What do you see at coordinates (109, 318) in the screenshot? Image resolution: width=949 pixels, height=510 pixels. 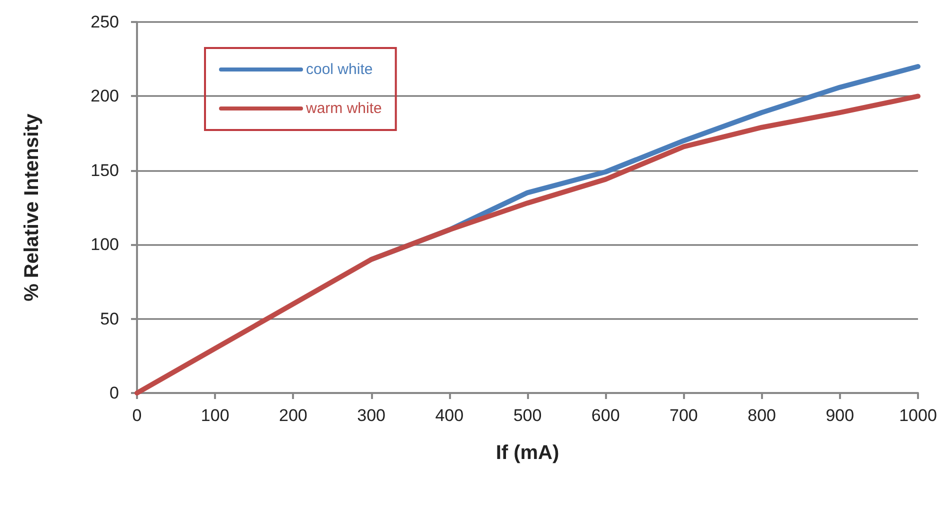 I see `y-tick-label: 50` at bounding box center [109, 318].